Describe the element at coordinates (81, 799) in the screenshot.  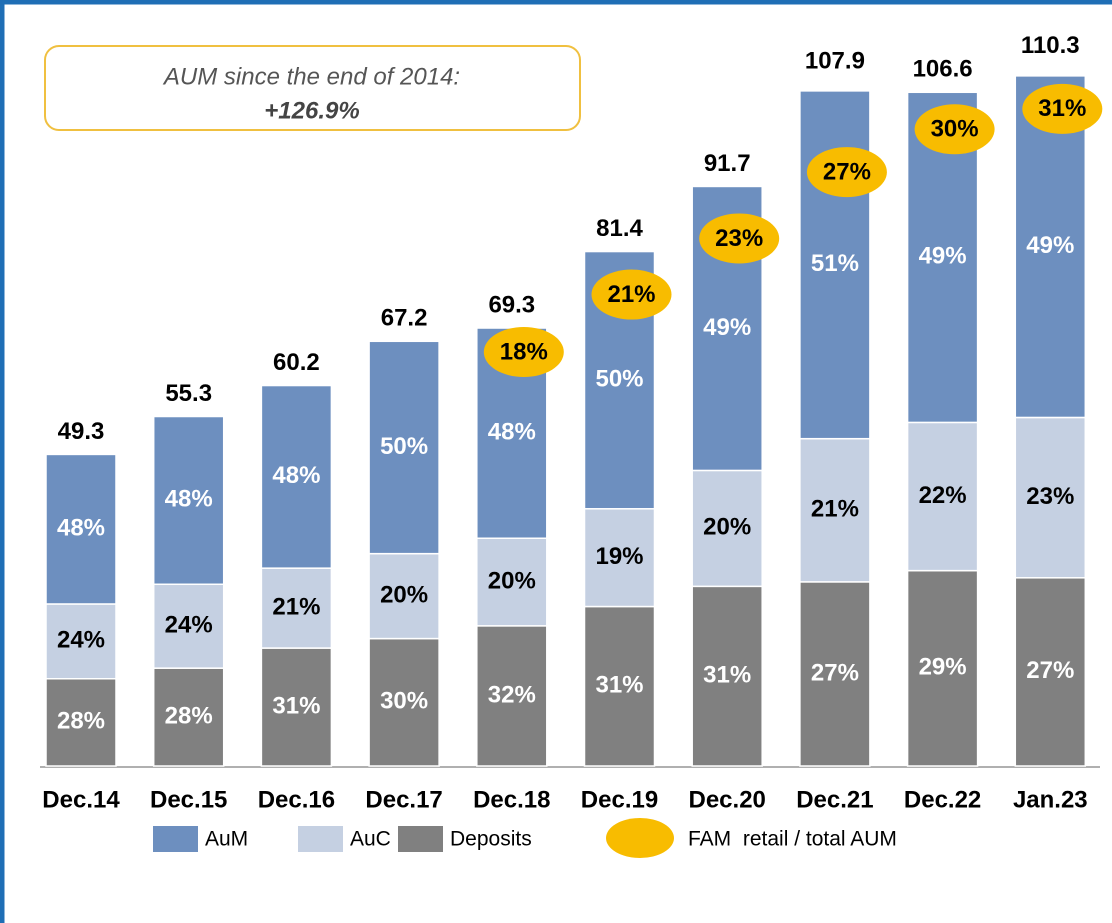
I see `x-tick-label: Dec.14` at that location.